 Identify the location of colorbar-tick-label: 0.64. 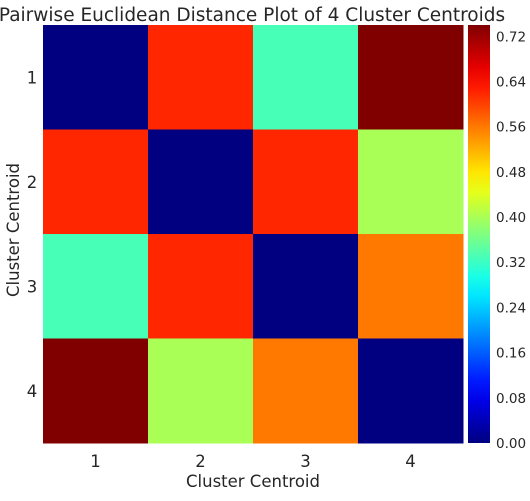
(511, 82).